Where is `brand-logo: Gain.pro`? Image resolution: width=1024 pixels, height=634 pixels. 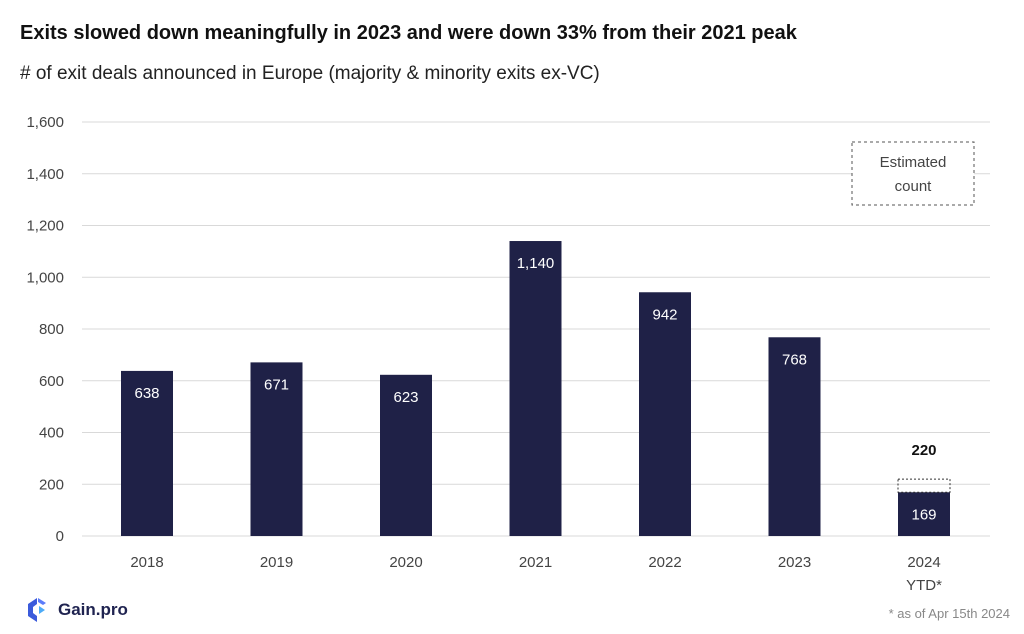 brand-logo: Gain.pro is located at coordinates (76, 610).